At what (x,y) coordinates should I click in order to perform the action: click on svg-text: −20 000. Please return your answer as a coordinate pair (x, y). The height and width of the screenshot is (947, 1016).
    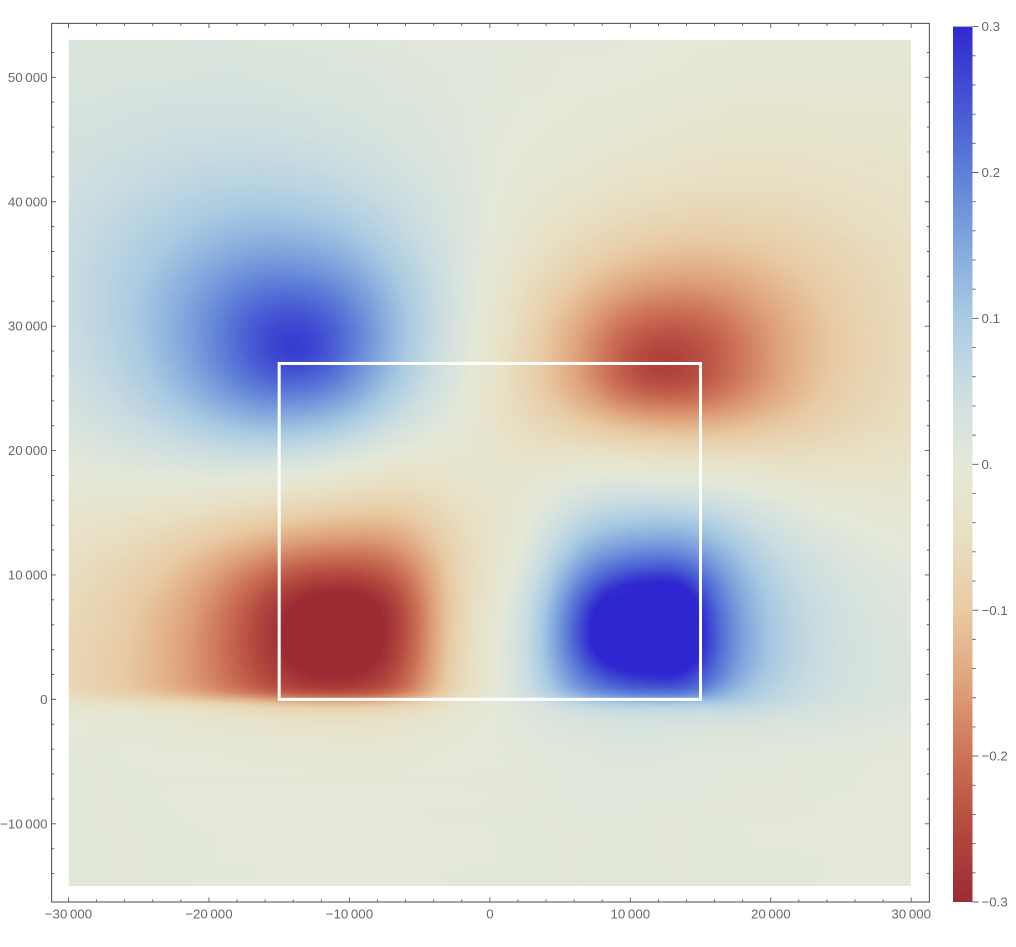
    Looking at the image, I should click on (208, 914).